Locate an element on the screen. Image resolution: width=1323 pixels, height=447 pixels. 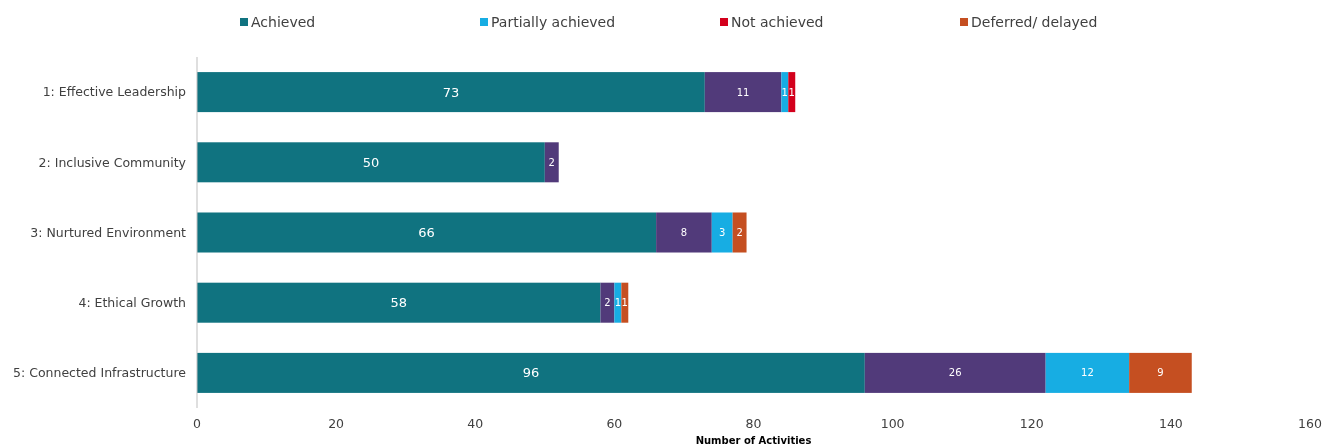
y-tick-label: 2: Inclusive Community is located at coordinates (112, 162).